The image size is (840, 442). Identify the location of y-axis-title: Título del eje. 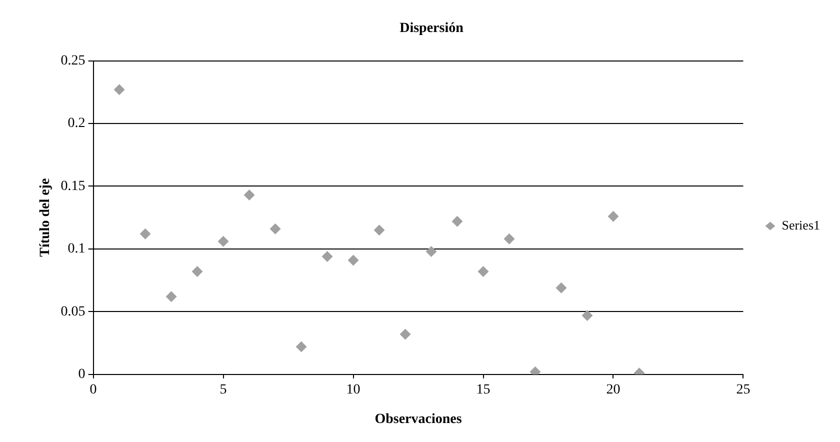
(46, 217).